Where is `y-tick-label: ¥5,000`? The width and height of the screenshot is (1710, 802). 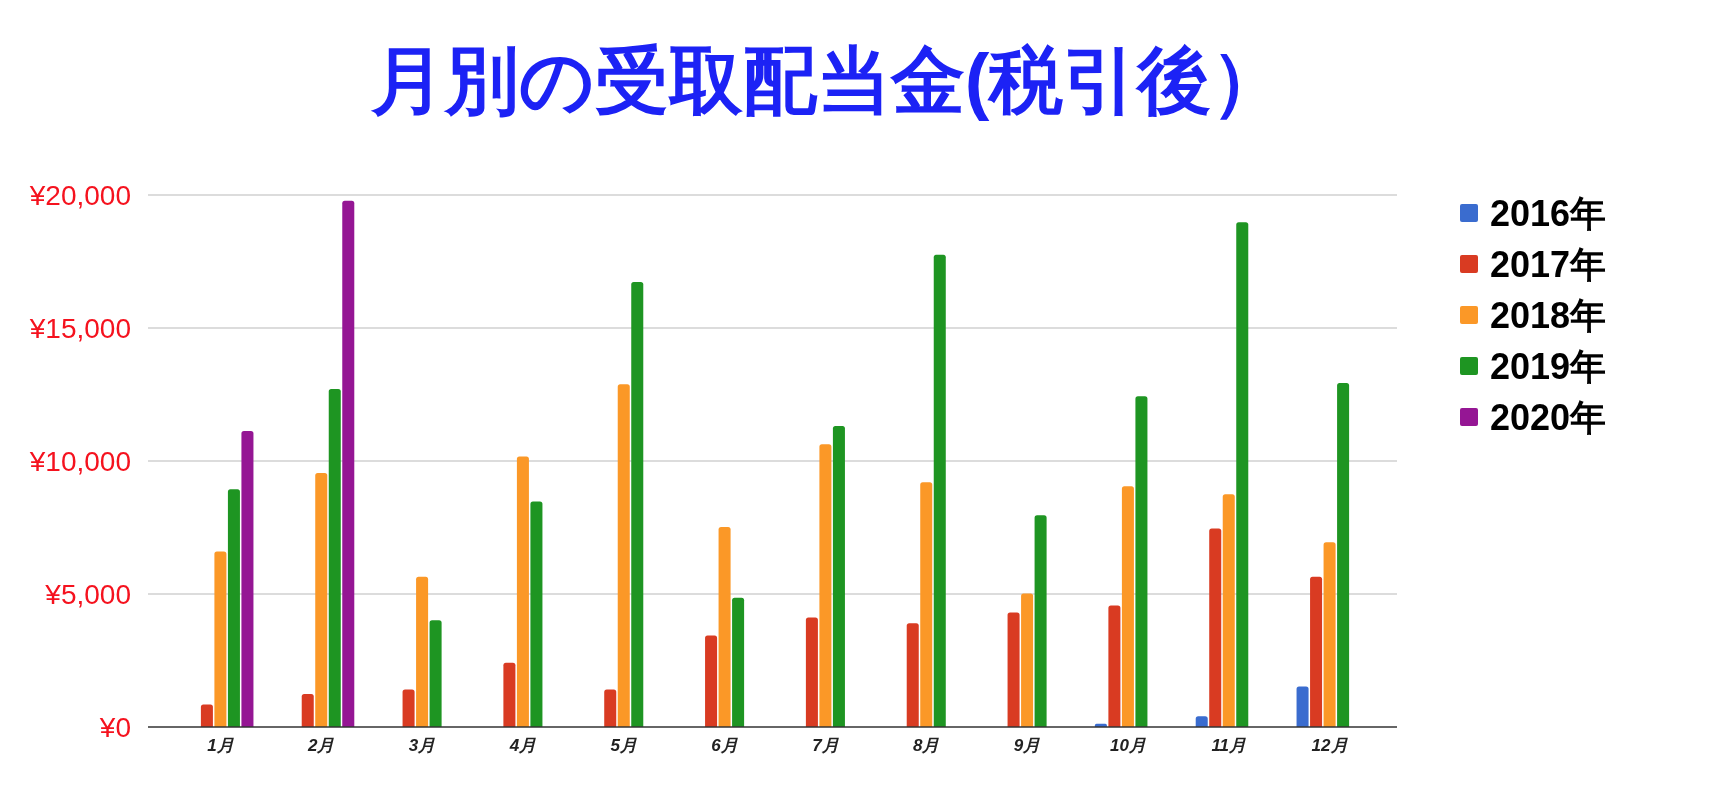 y-tick-label: ¥5,000 is located at coordinates (87, 594).